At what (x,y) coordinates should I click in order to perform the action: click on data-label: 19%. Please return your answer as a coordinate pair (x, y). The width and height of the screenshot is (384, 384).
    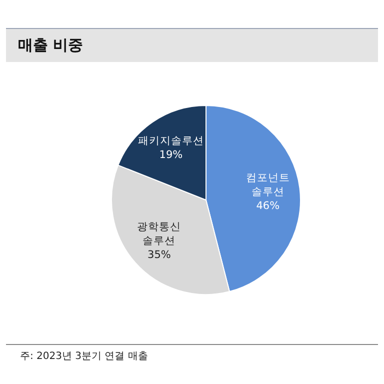
    Looking at the image, I should click on (171, 155).